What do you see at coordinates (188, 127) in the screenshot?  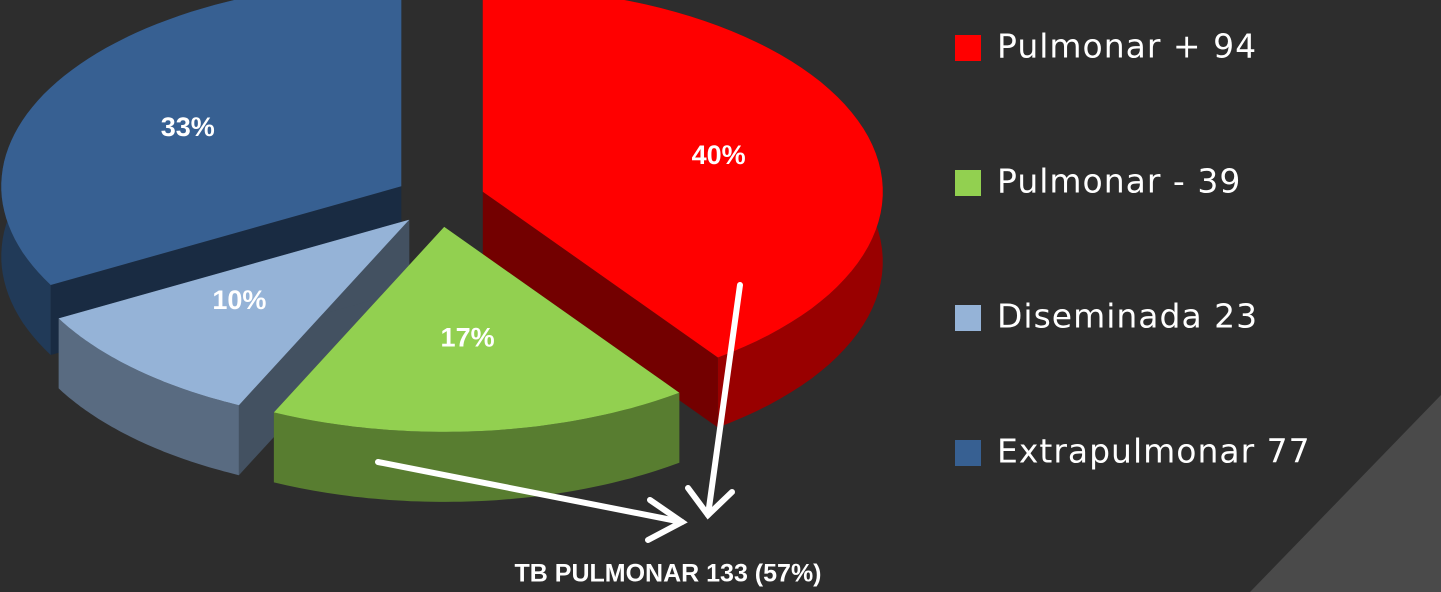 I see `data-label: 33%` at bounding box center [188, 127].